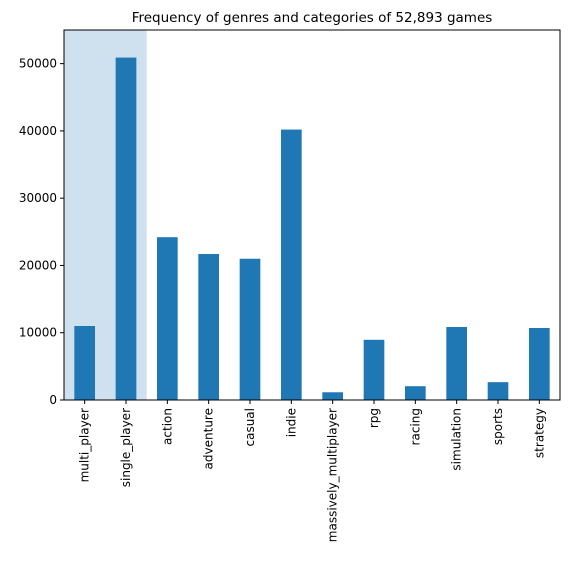 The width and height of the screenshot is (570, 575). I want to click on x-tick-label: indie, so click(291, 422).